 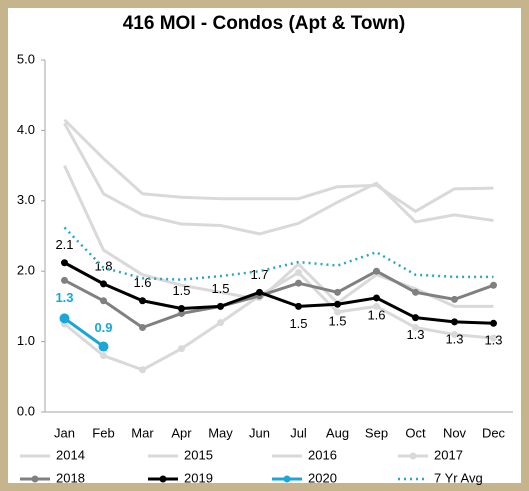 What do you see at coordinates (70, 454) in the screenshot?
I see `legend-label: 2014` at bounding box center [70, 454].